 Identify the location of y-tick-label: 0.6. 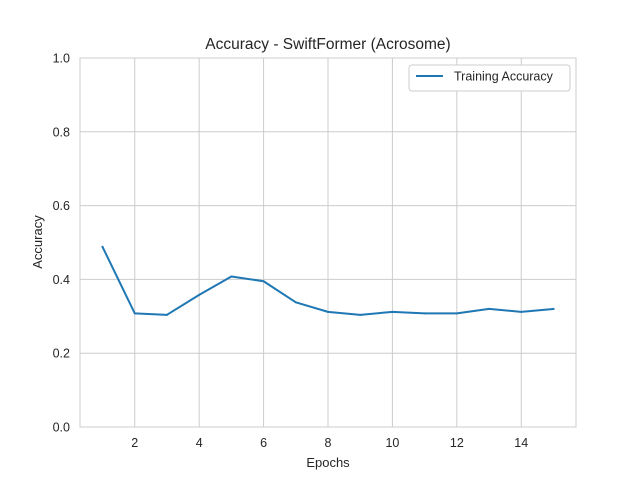
(61, 206).